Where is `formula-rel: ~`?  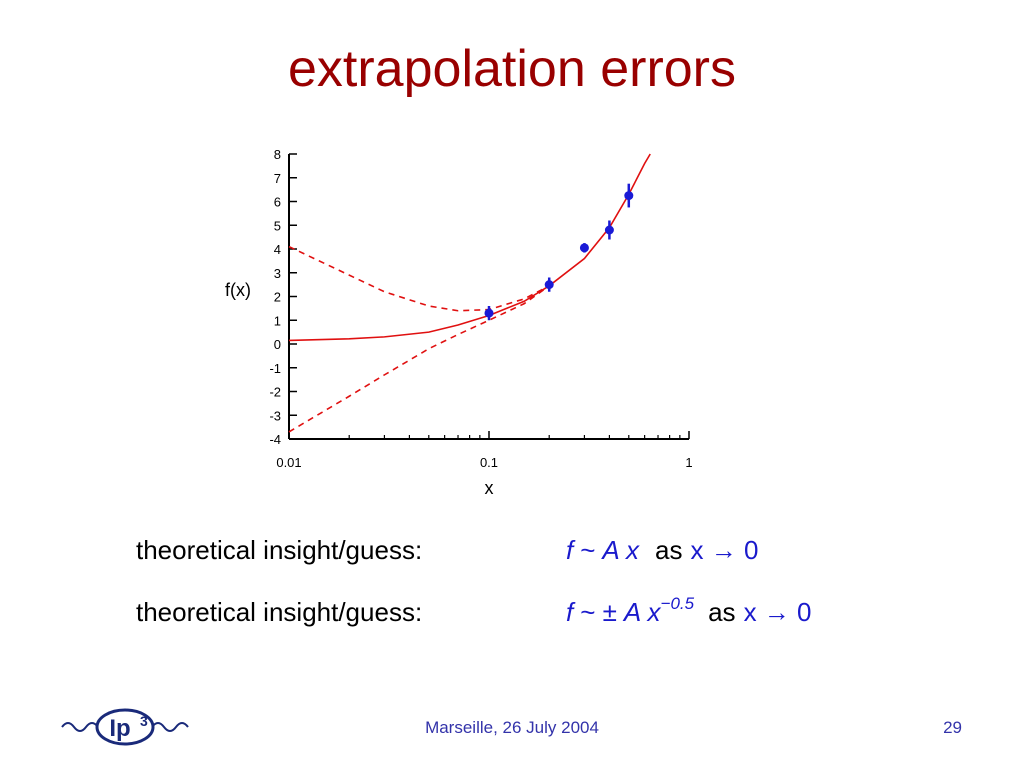
formula-rel: ~ is located at coordinates (587, 550).